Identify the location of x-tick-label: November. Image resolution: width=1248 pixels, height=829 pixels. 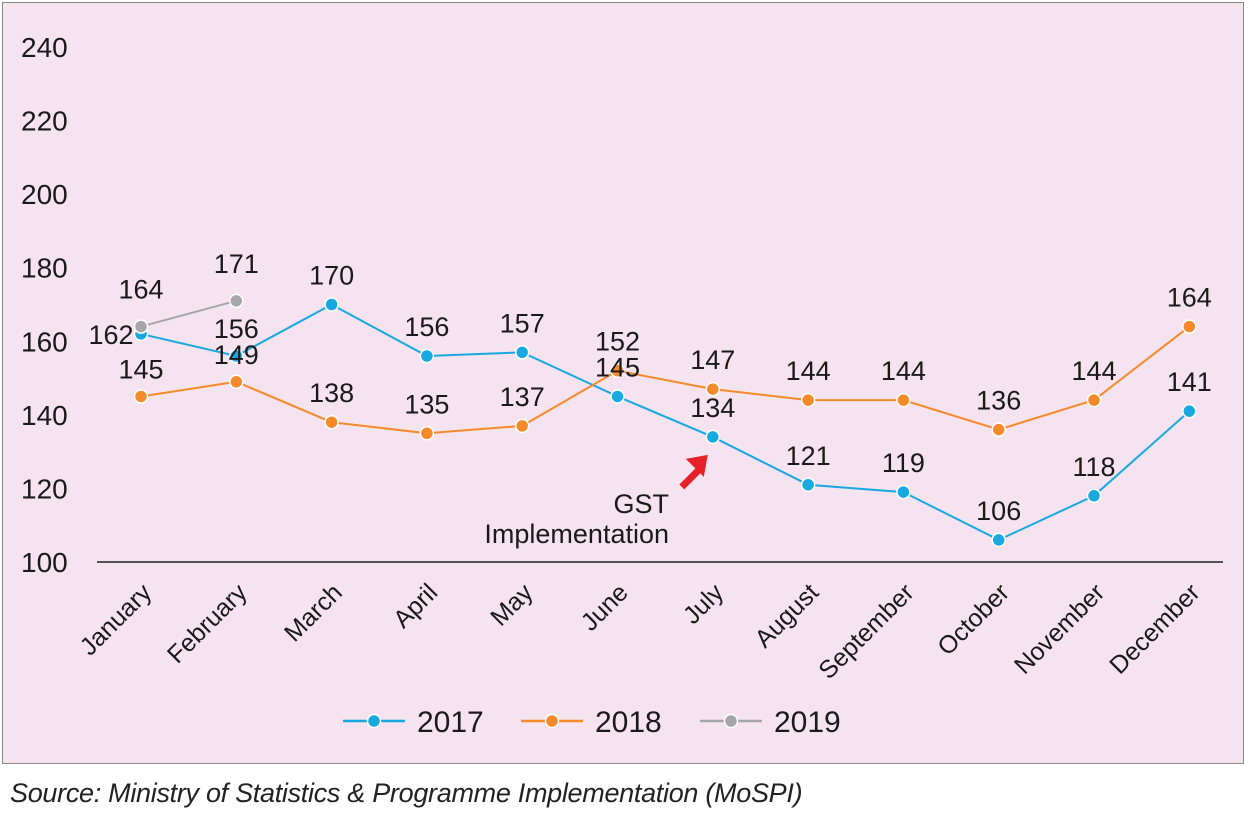
(1059, 628).